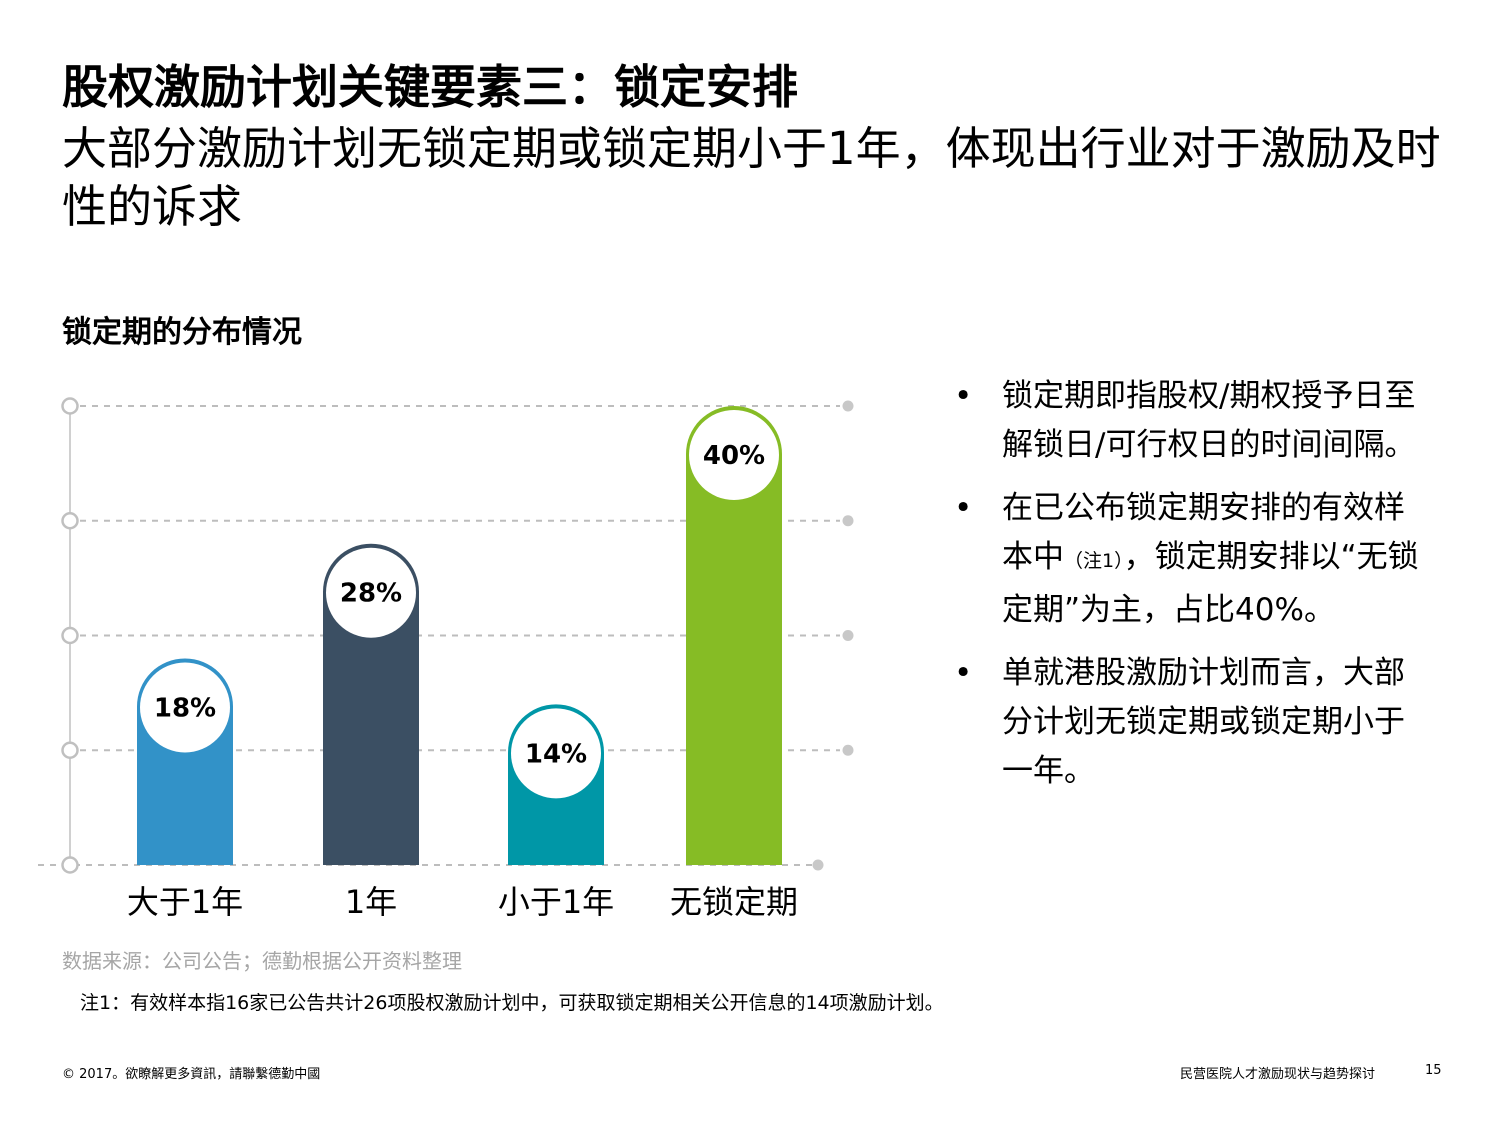 The height and width of the screenshot is (1125, 1500). Describe the element at coordinates (191, 1074) in the screenshot. I see `copyright-footer: © 2017。欲瞭解更多資訊，請聯繫德勤中國` at that location.